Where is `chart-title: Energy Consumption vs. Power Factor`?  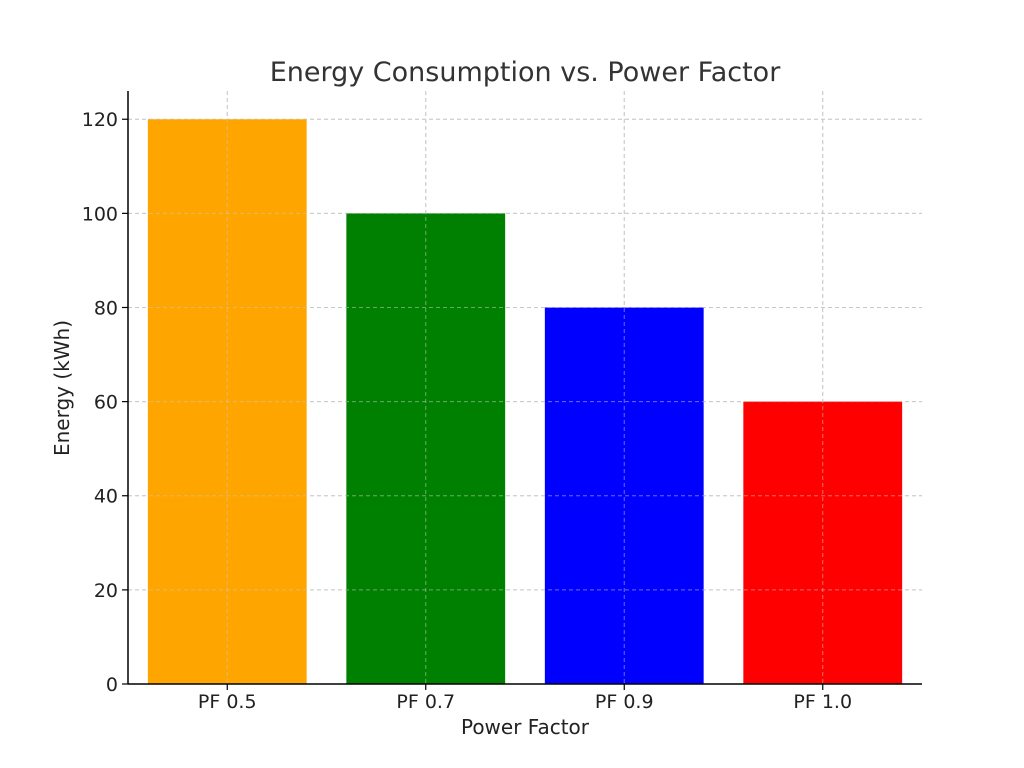 chart-title: Energy Consumption vs. Power Factor is located at coordinates (525, 72).